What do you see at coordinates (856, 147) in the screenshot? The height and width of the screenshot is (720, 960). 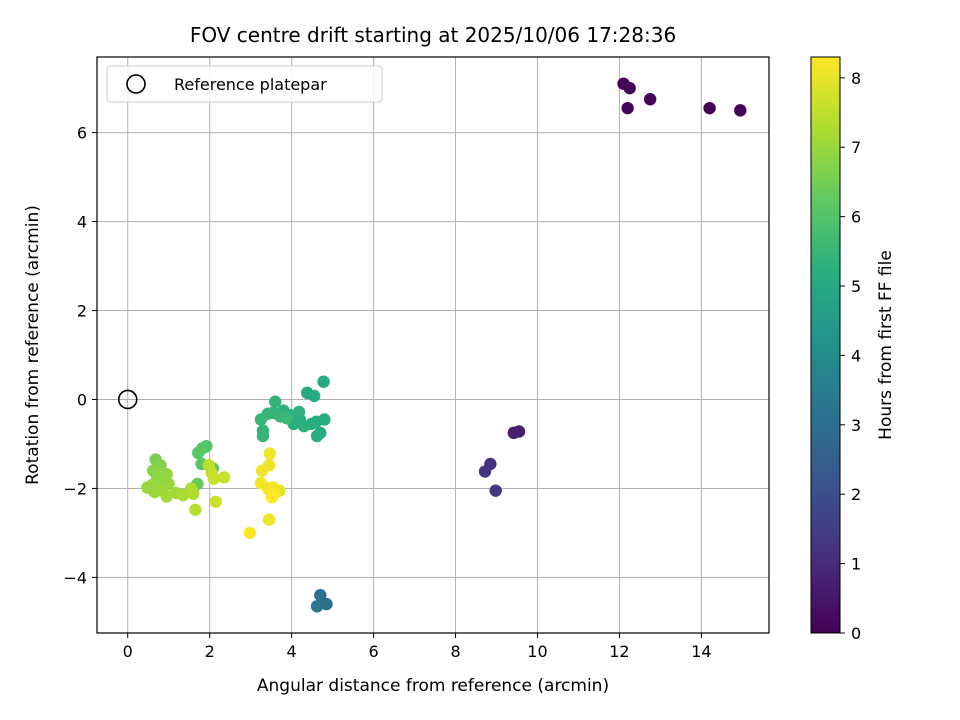 I see `colorbar-tick-label: 7` at bounding box center [856, 147].